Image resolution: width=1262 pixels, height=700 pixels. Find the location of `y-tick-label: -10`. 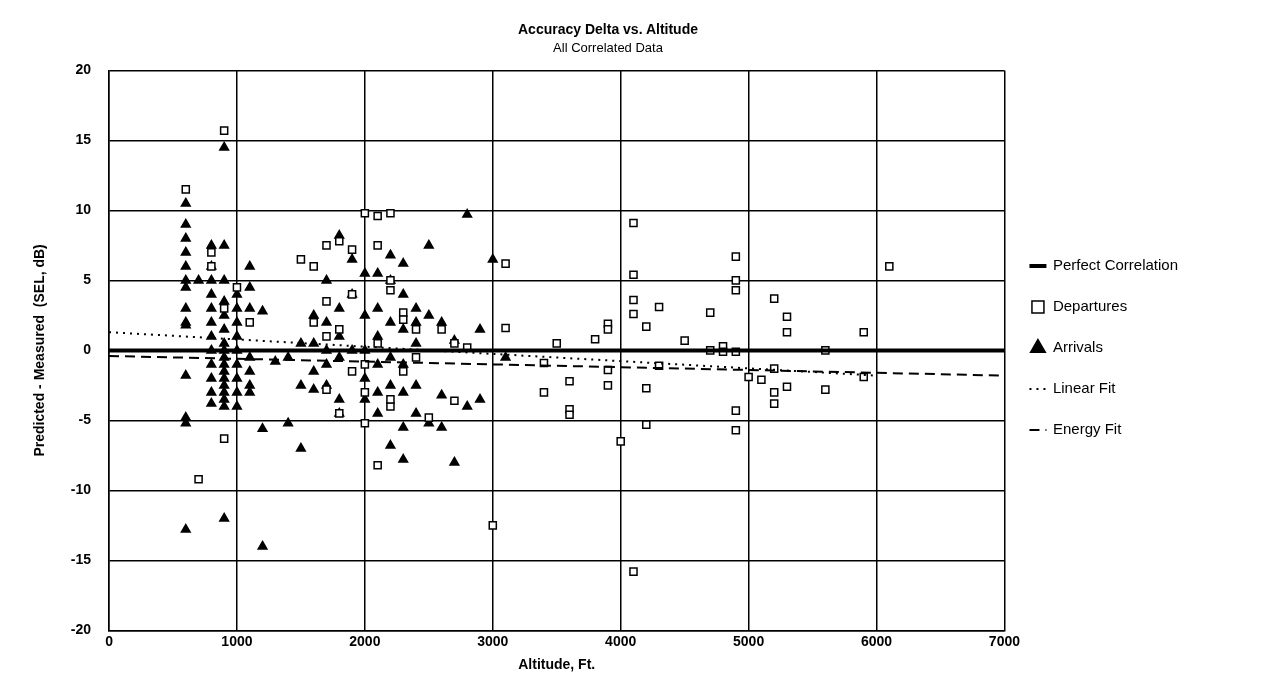

y-tick-label: -10 is located at coordinates (81, 489).